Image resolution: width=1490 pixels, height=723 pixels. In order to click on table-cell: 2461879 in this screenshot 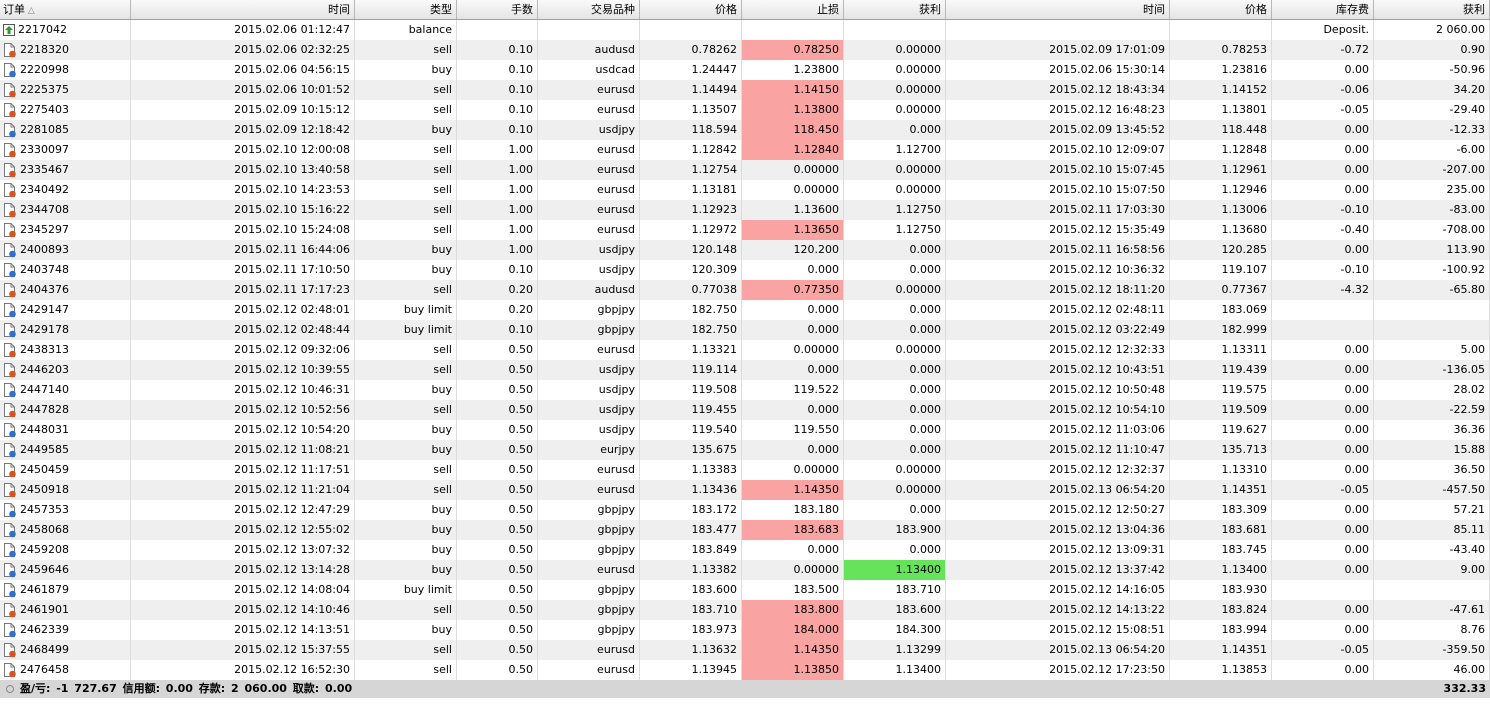, I will do `click(65, 590)`.